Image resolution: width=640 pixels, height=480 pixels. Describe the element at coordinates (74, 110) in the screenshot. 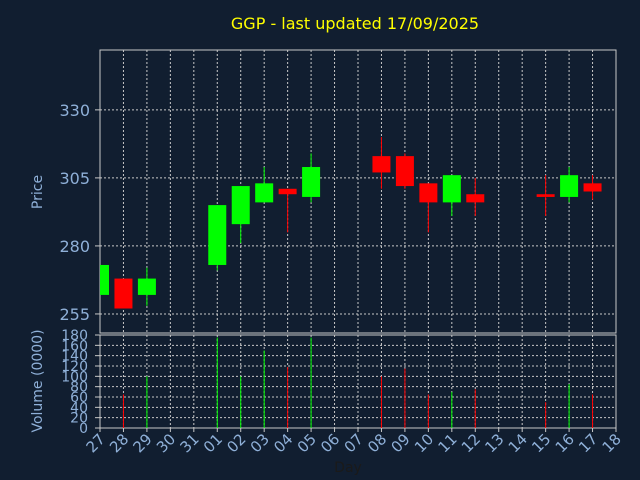

I see `price-tick-label: 330` at that location.